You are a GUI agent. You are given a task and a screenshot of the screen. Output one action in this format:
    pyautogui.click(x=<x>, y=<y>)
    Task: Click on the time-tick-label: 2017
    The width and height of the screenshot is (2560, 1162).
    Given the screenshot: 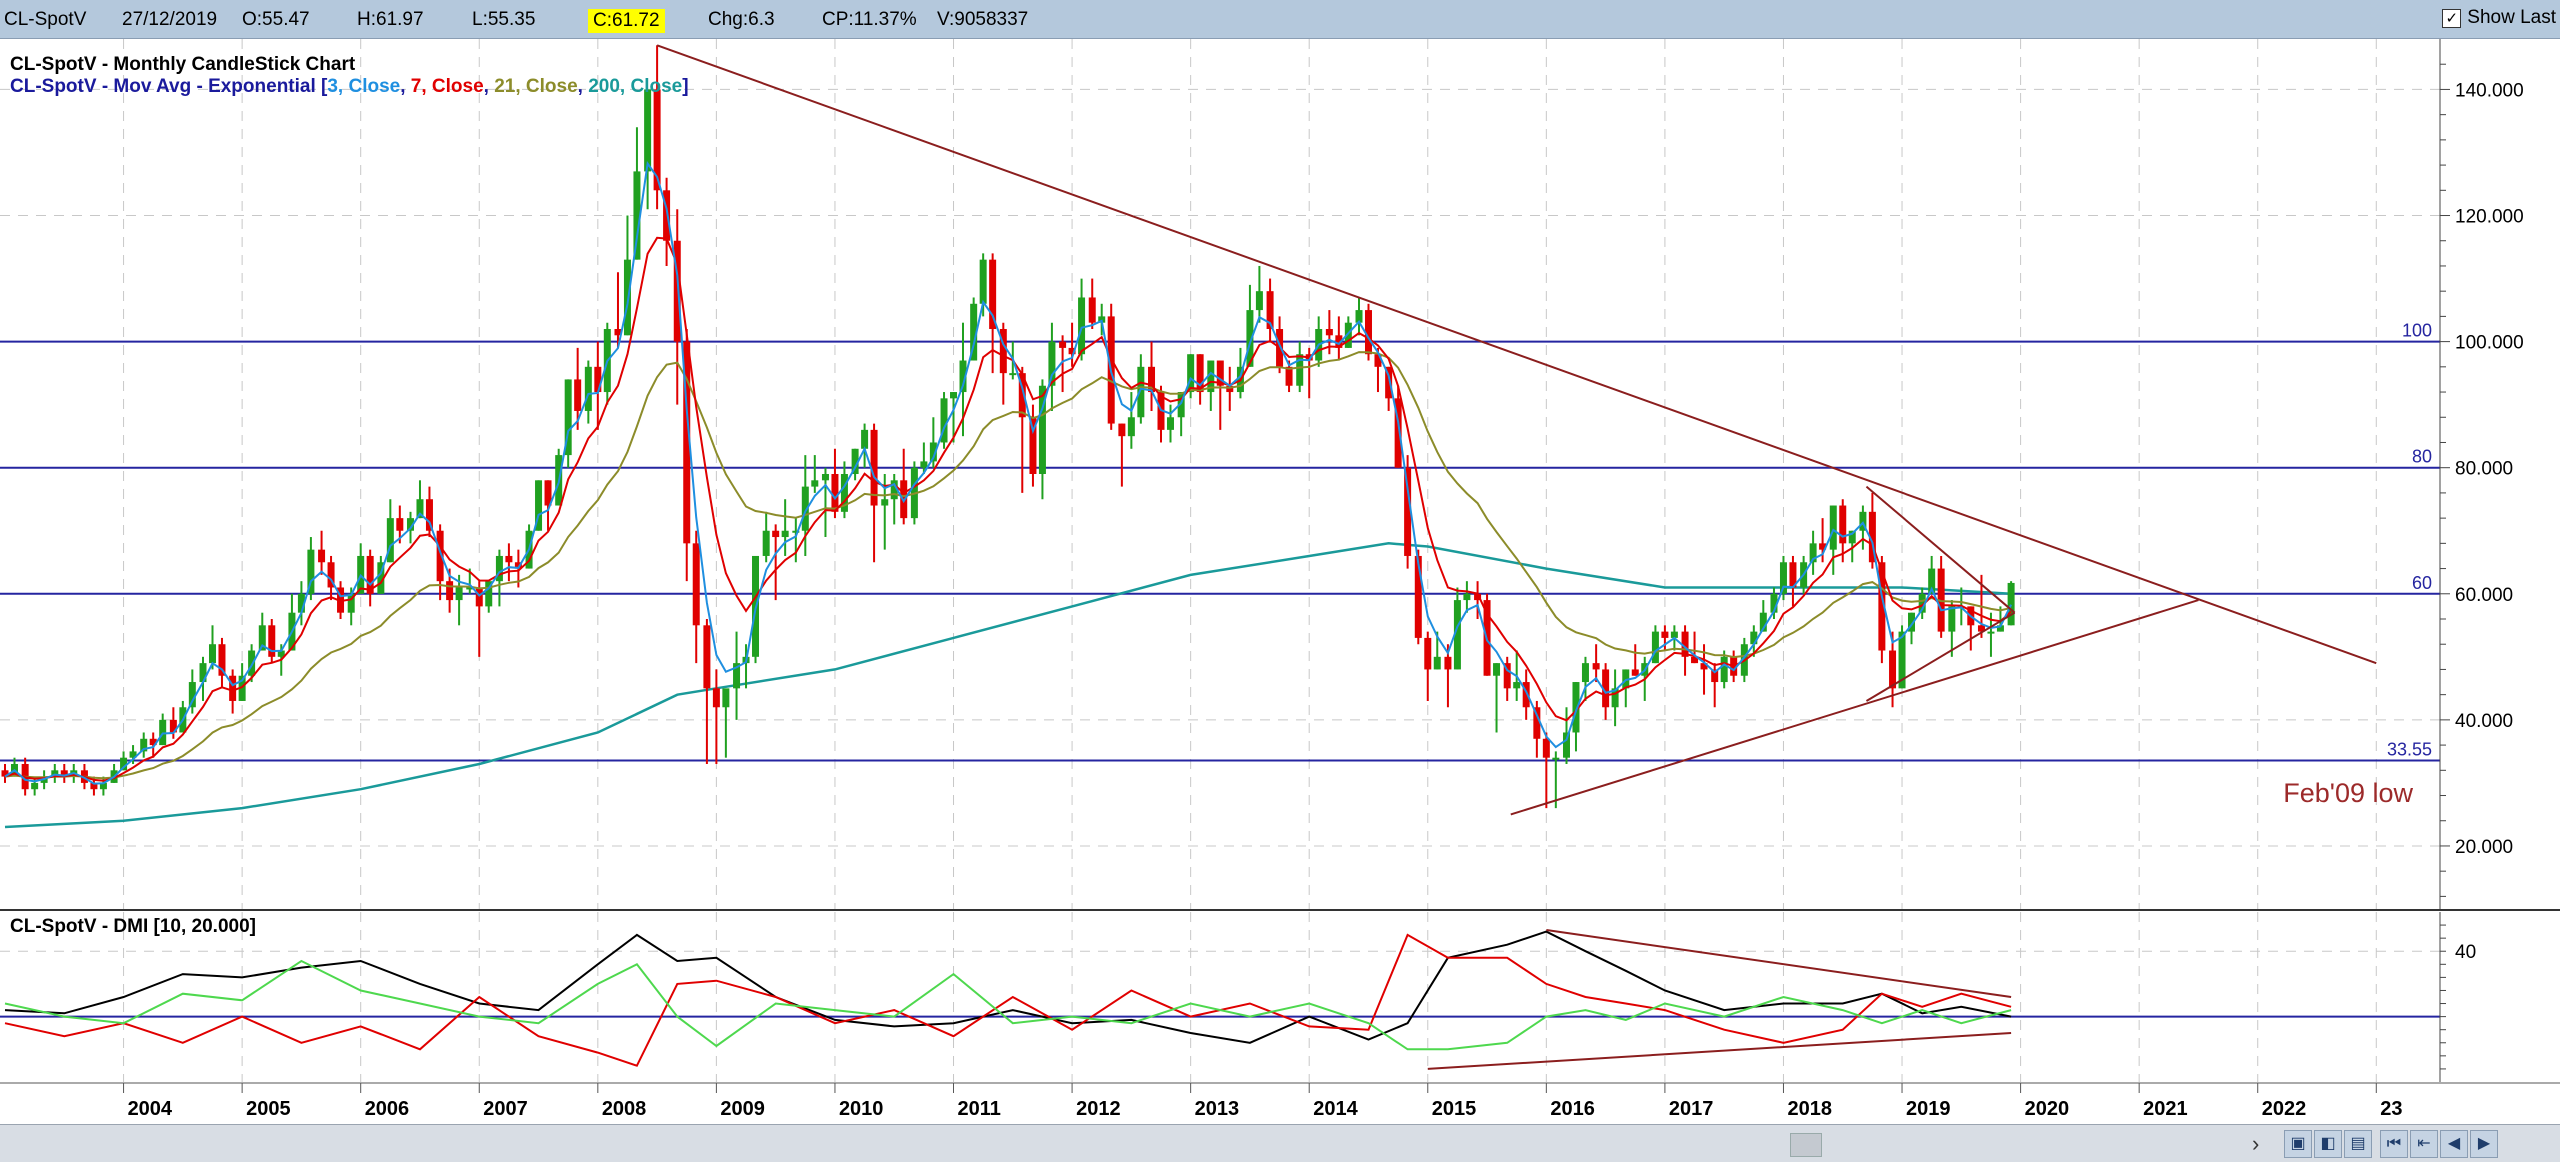 What is the action you would take?
    pyautogui.click(x=1691, y=1109)
    